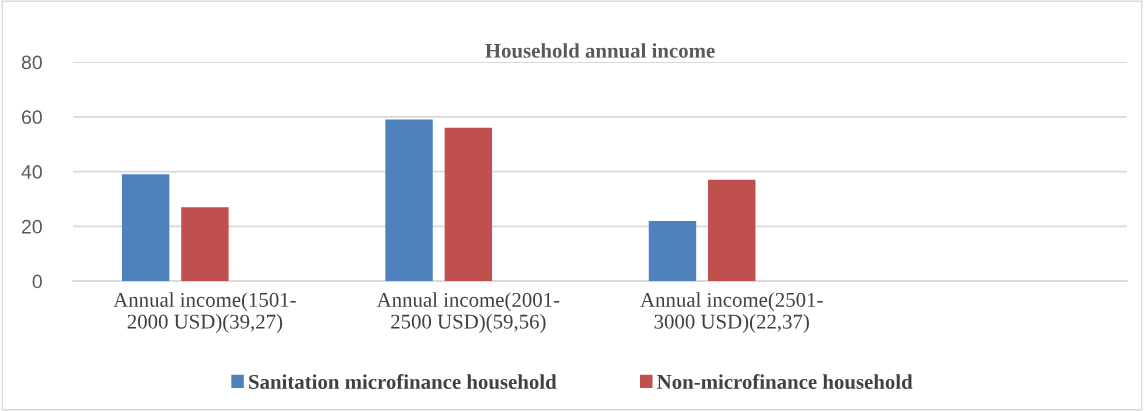  I want to click on x-tick-label: Annual income(2501- 3000 USD)(22,37), so click(731, 312).